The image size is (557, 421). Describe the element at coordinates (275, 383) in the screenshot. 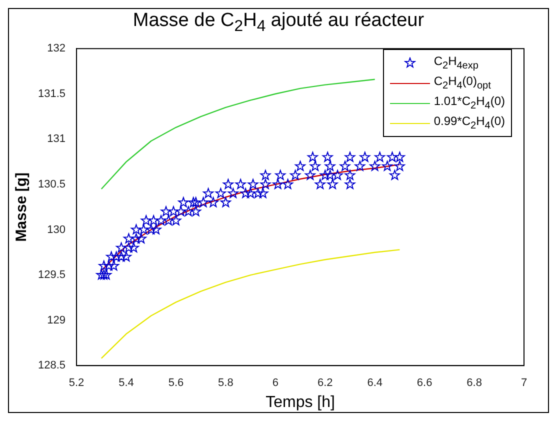

I see `x-tick-label: 6` at that location.